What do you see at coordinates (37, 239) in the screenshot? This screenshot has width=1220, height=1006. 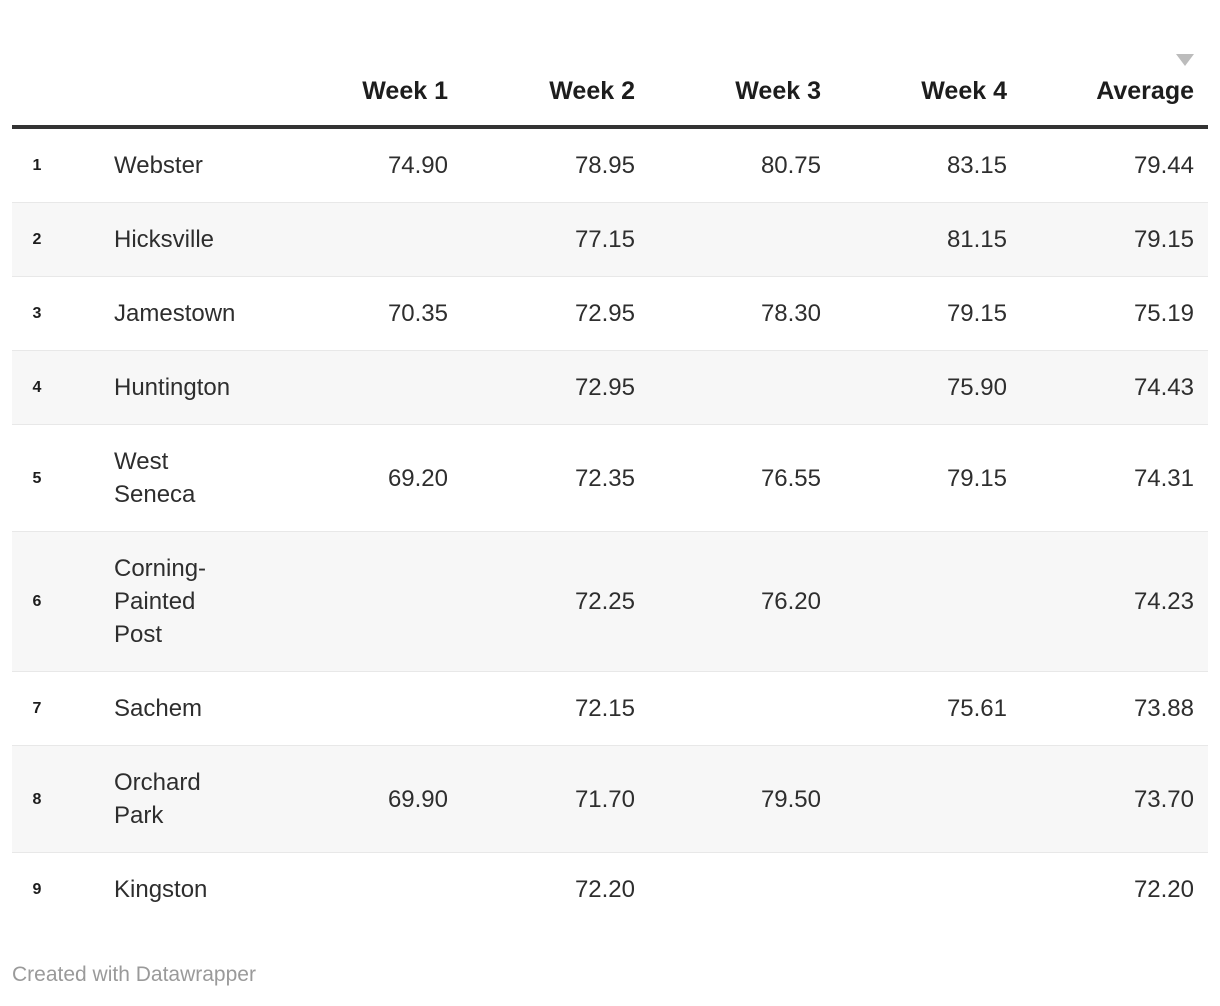 I see `rank-cell: 2` at bounding box center [37, 239].